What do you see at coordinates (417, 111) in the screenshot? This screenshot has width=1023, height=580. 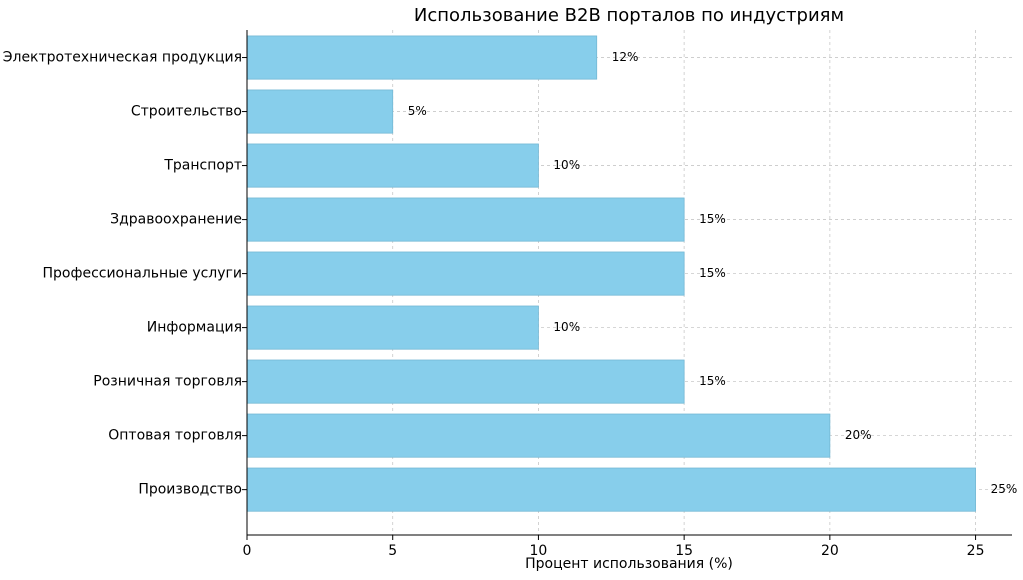 I see `value-label: 5%` at bounding box center [417, 111].